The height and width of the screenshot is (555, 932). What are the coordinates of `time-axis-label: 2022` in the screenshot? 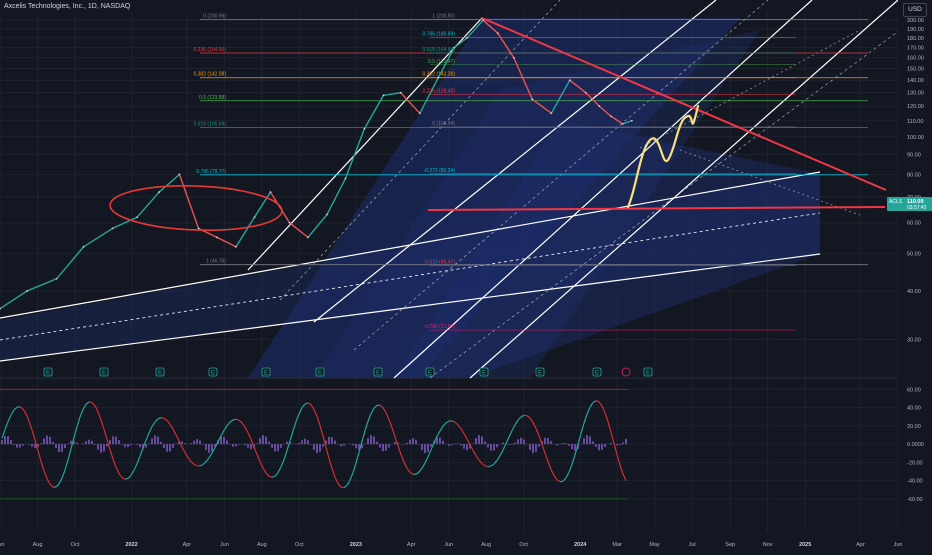 It's located at (131, 545).